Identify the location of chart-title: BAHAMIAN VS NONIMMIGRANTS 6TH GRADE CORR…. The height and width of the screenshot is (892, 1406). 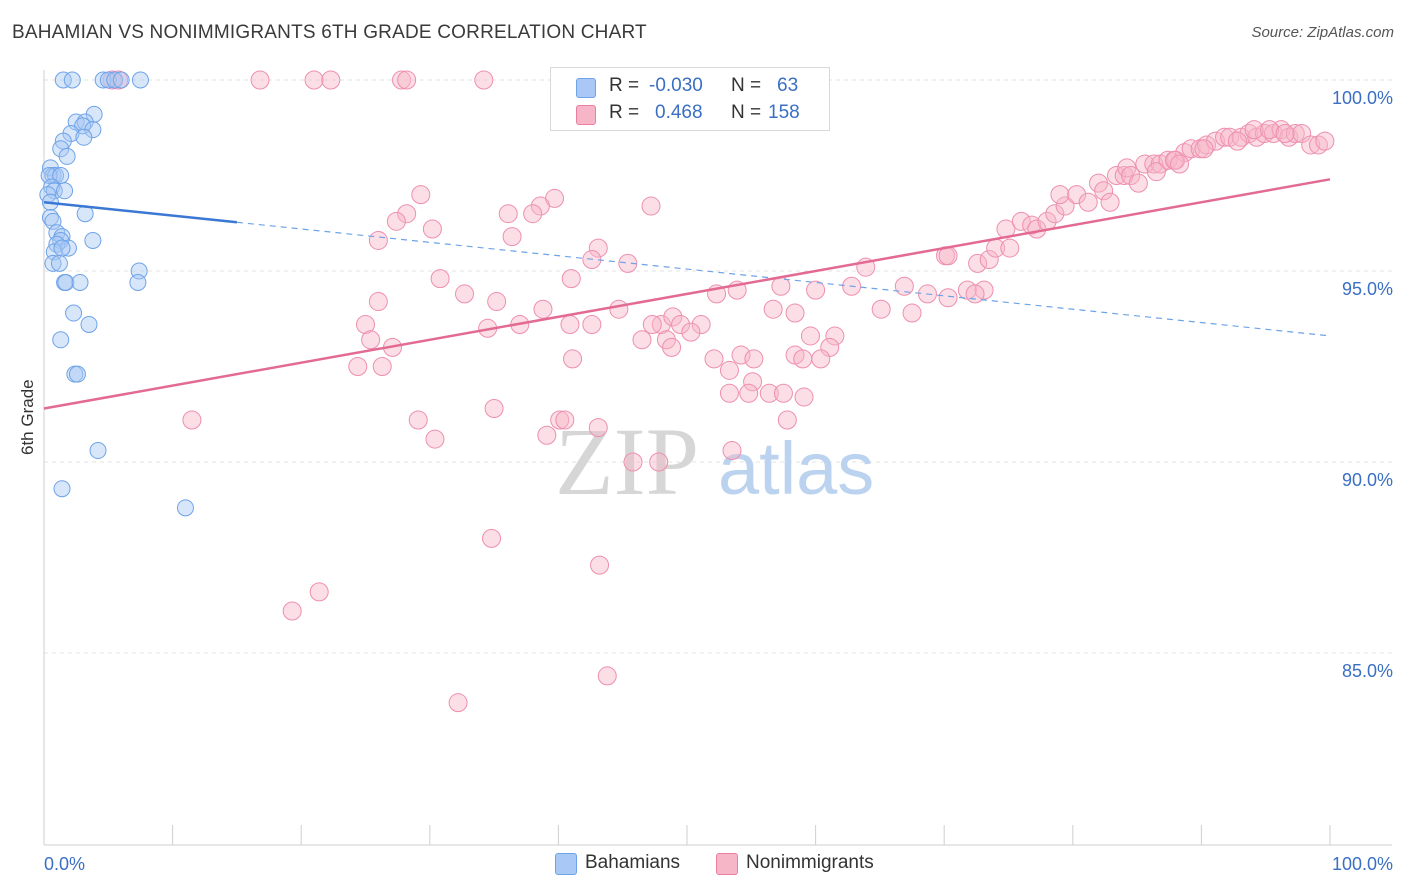
(329, 32).